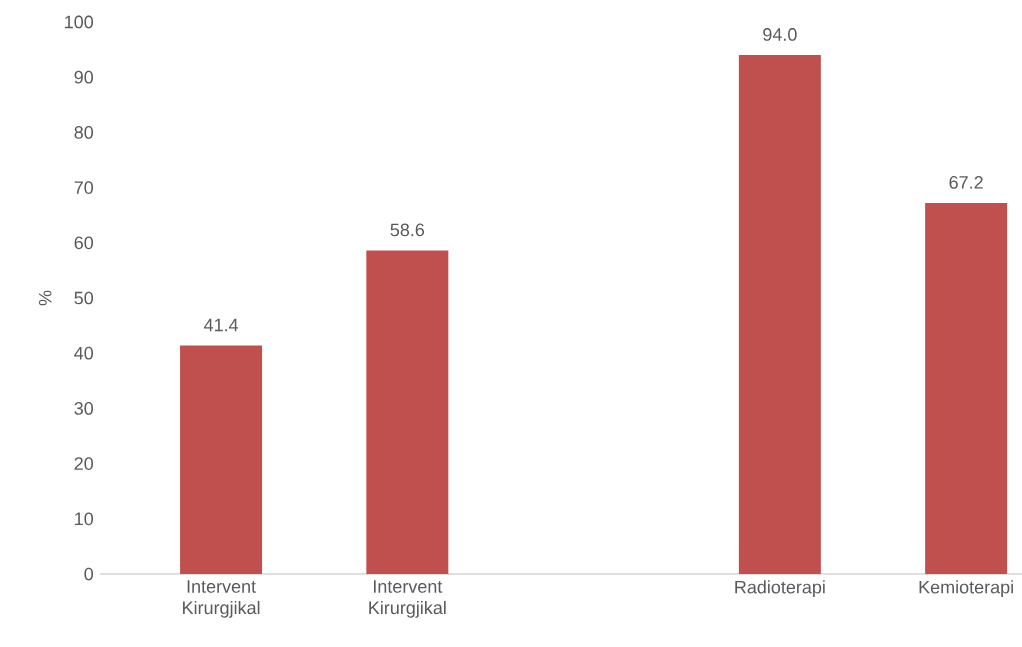 The width and height of the screenshot is (1022, 647). Describe the element at coordinates (84, 298) in the screenshot. I see `y-tick-label: 50` at that location.